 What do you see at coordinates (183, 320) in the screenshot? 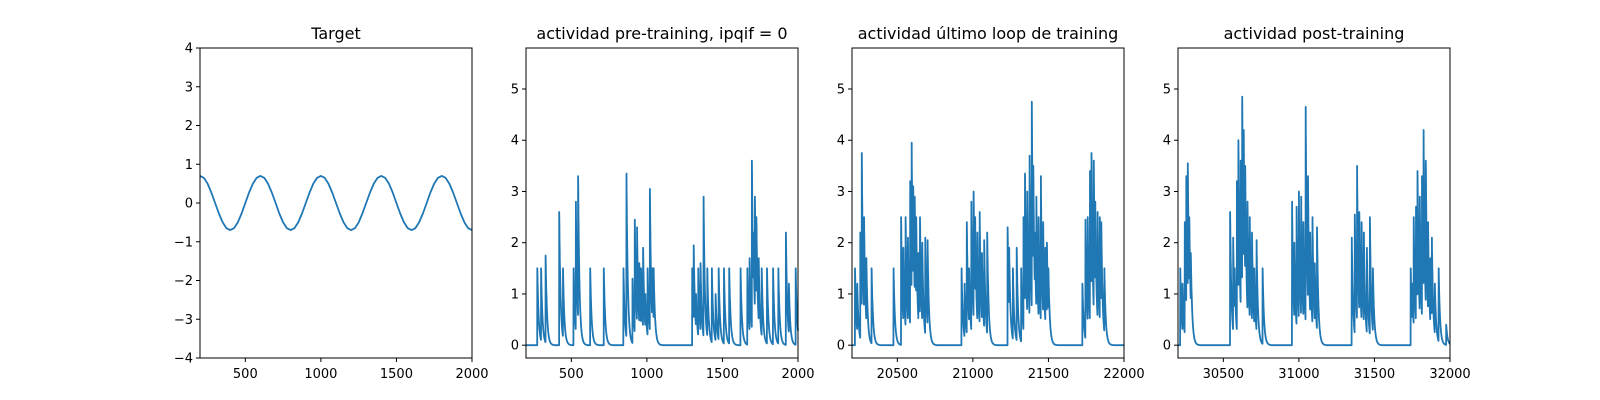
I see `y-tick-label: −3` at bounding box center [183, 320].